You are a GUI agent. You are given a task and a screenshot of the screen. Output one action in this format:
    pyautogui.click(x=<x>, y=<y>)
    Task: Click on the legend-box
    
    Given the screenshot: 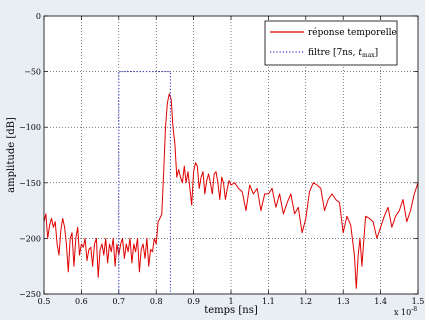 What is the action you would take?
    pyautogui.click(x=331, y=43)
    